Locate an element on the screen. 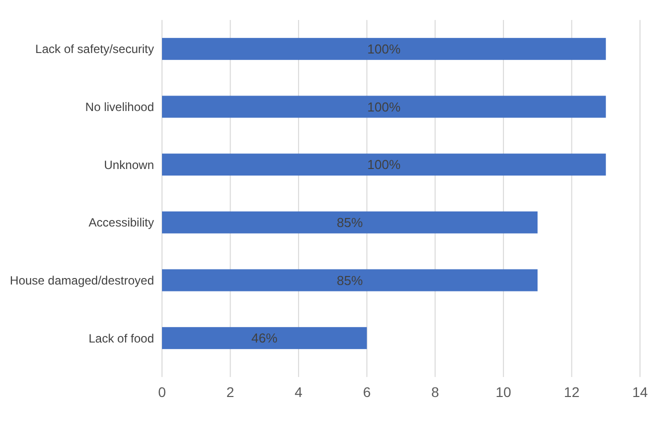 This screenshot has width=649, height=422. y-tick-label: Accessibility is located at coordinates (121, 223).